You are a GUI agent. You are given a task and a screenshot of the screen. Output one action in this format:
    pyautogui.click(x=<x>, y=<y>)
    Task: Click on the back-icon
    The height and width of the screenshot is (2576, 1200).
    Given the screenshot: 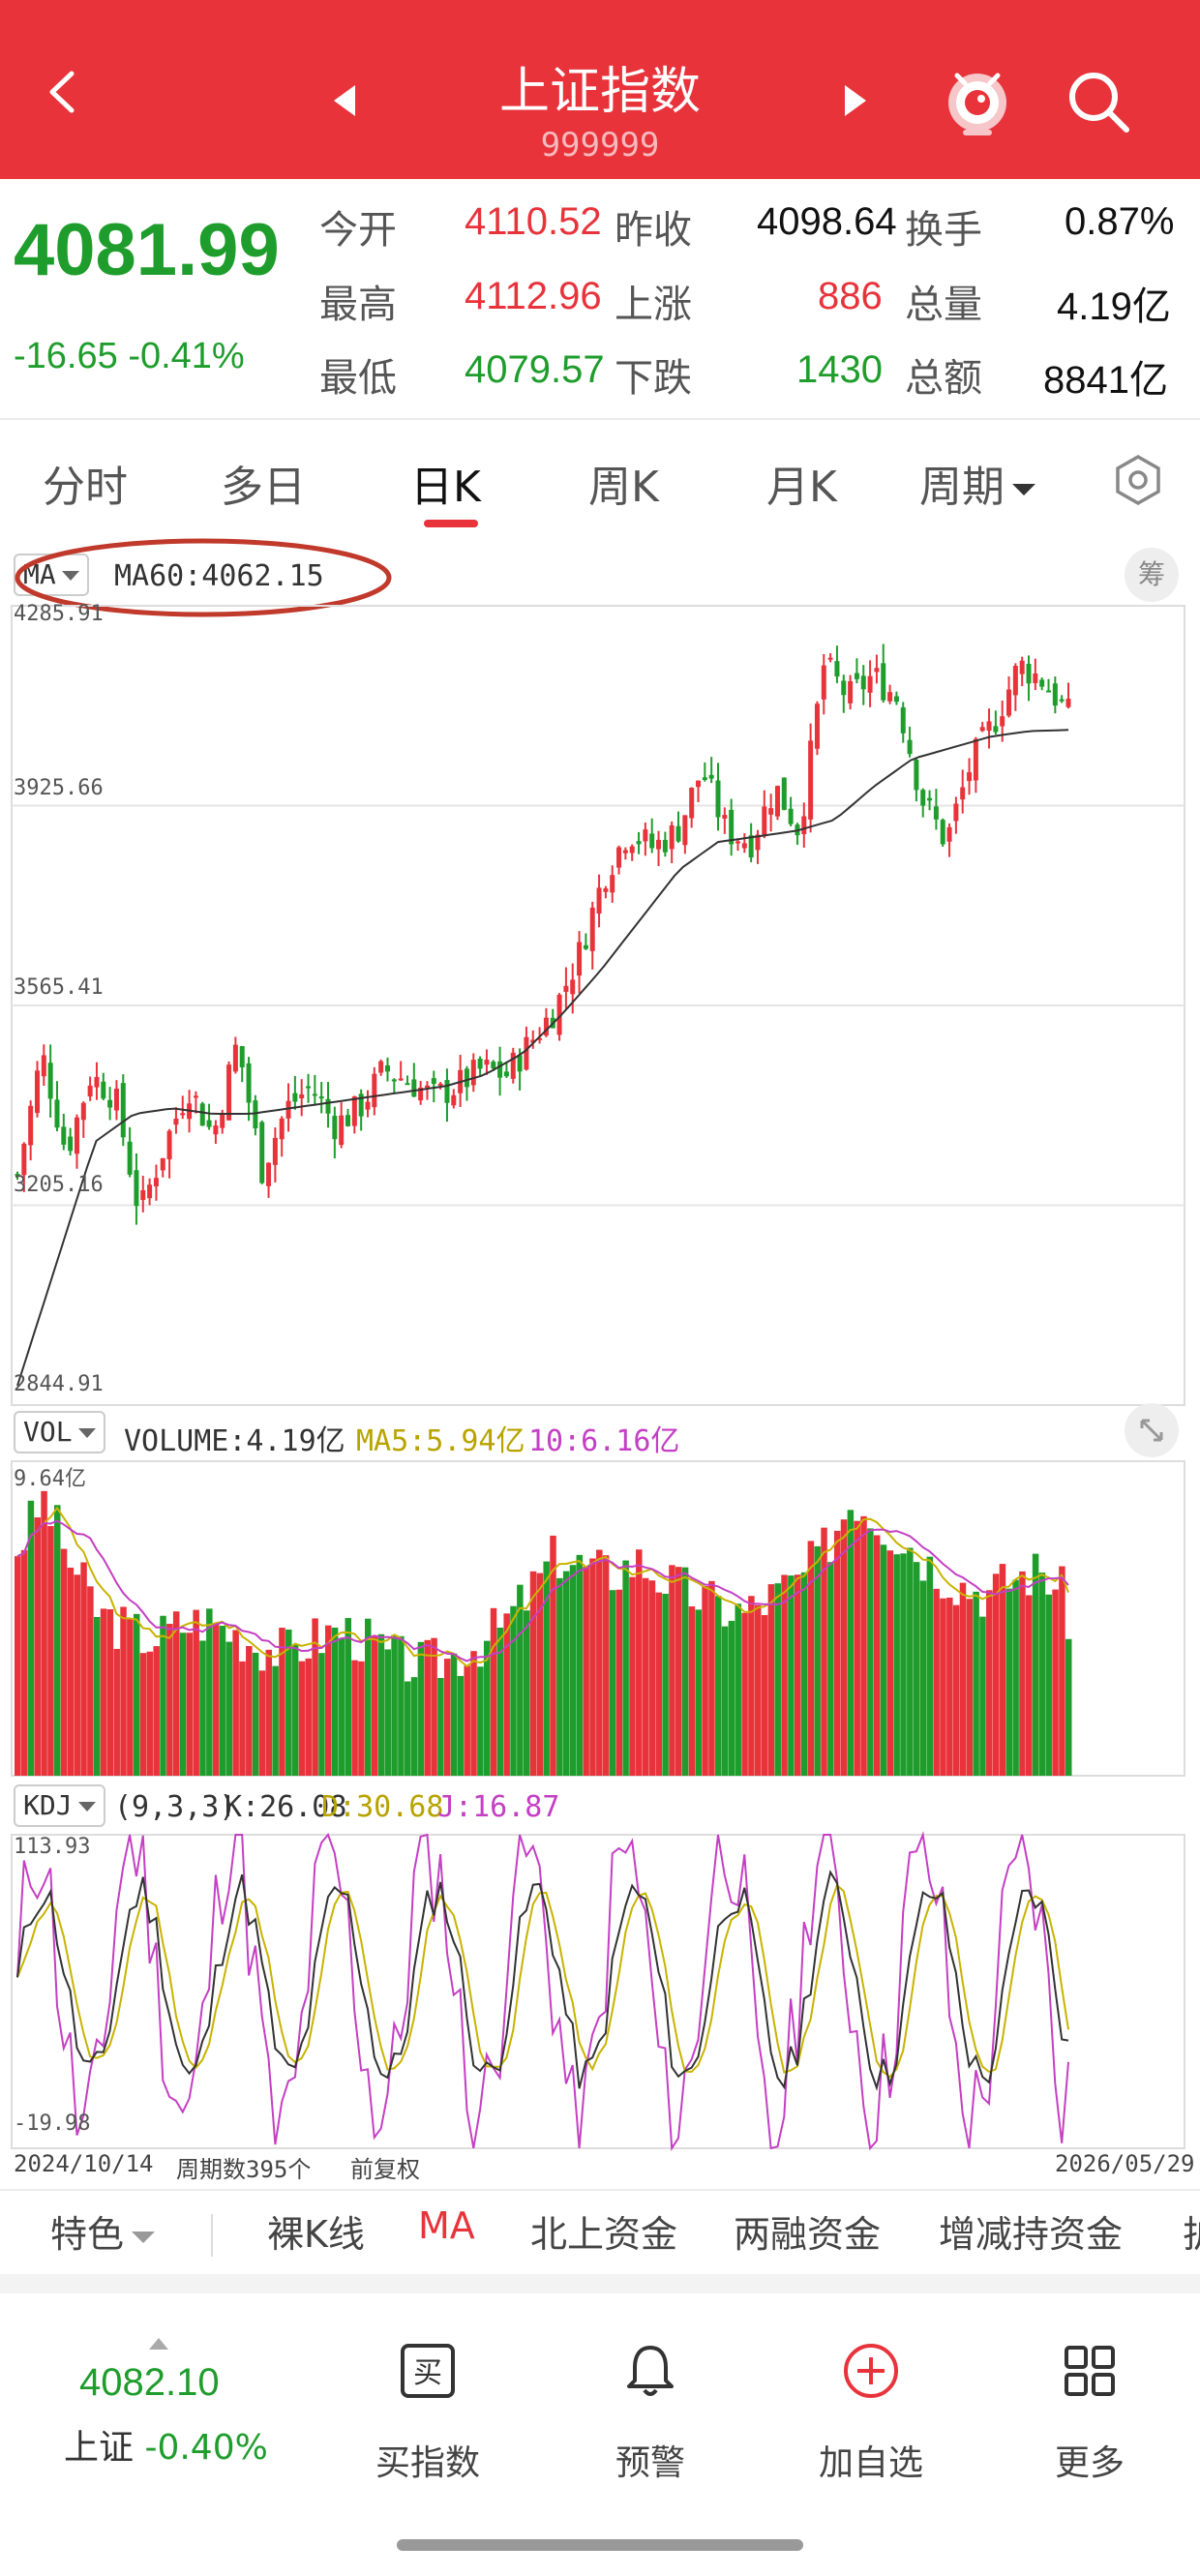 What is the action you would take?
    pyautogui.click(x=63, y=92)
    